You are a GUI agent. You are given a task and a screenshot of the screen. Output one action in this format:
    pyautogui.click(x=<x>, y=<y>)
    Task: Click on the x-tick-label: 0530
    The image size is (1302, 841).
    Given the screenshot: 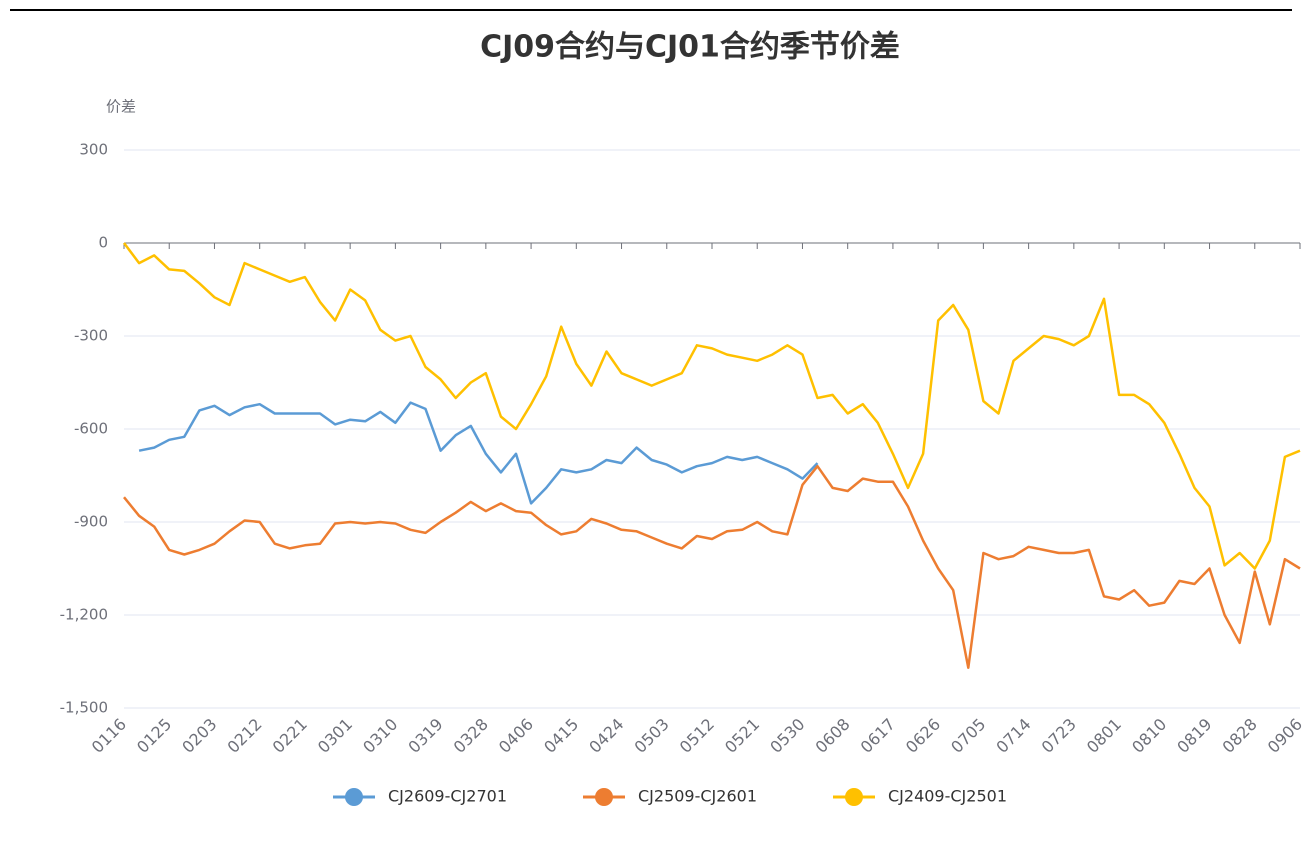 What is the action you would take?
    pyautogui.click(x=787, y=736)
    